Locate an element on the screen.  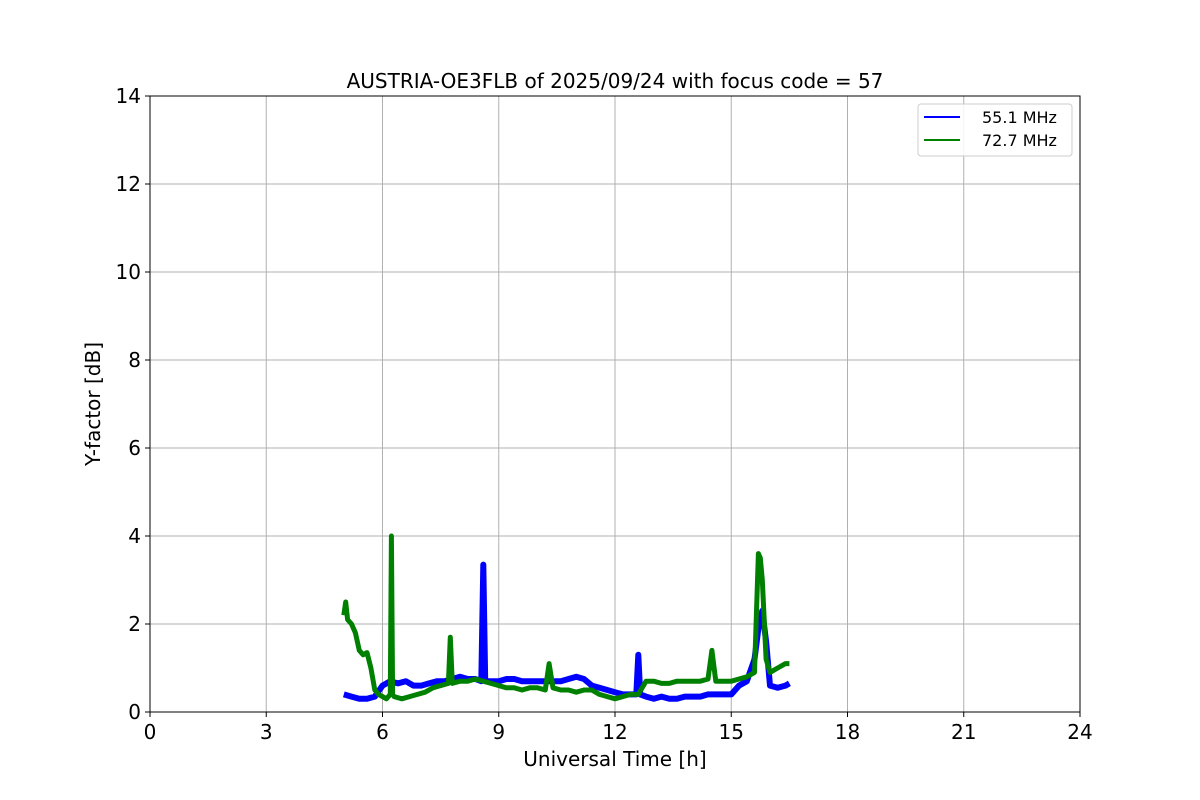
y-axis-ticks: 0 2 4 6 8 10 12 14 is located at coordinates (133, 404).